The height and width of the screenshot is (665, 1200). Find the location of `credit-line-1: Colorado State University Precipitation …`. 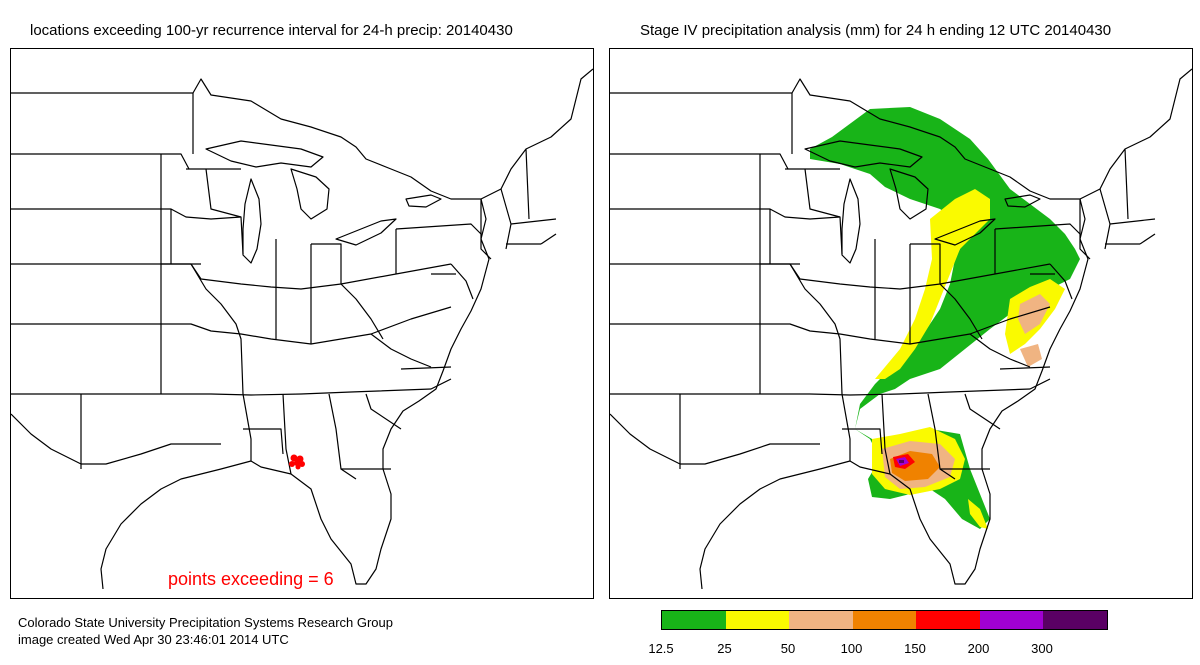

credit-line-1: Colorado State University Precipitation … is located at coordinates (205, 622).